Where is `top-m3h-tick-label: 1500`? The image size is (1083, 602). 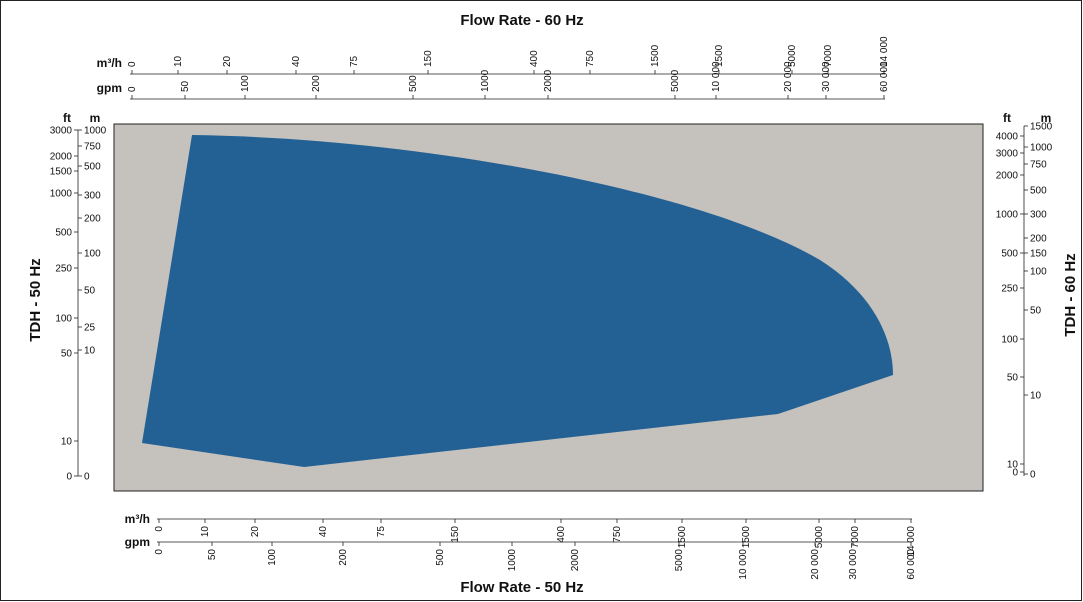 top-m3h-tick-label: 1500 is located at coordinates (719, 55).